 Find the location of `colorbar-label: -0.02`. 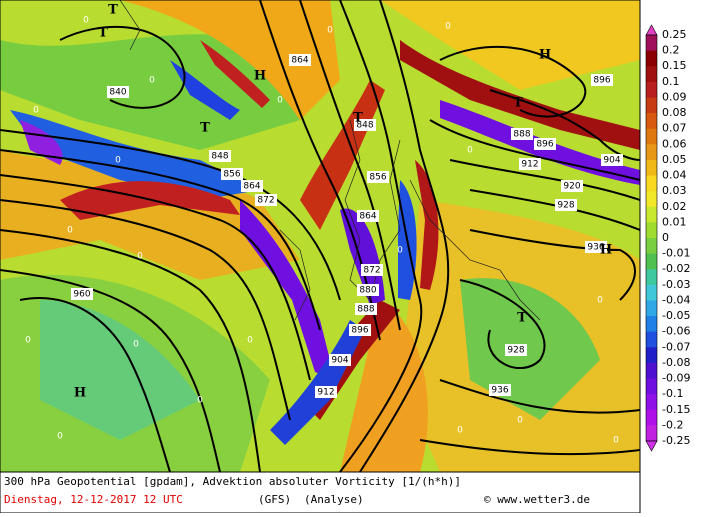

colorbar-label: -0.02 is located at coordinates (676, 268).